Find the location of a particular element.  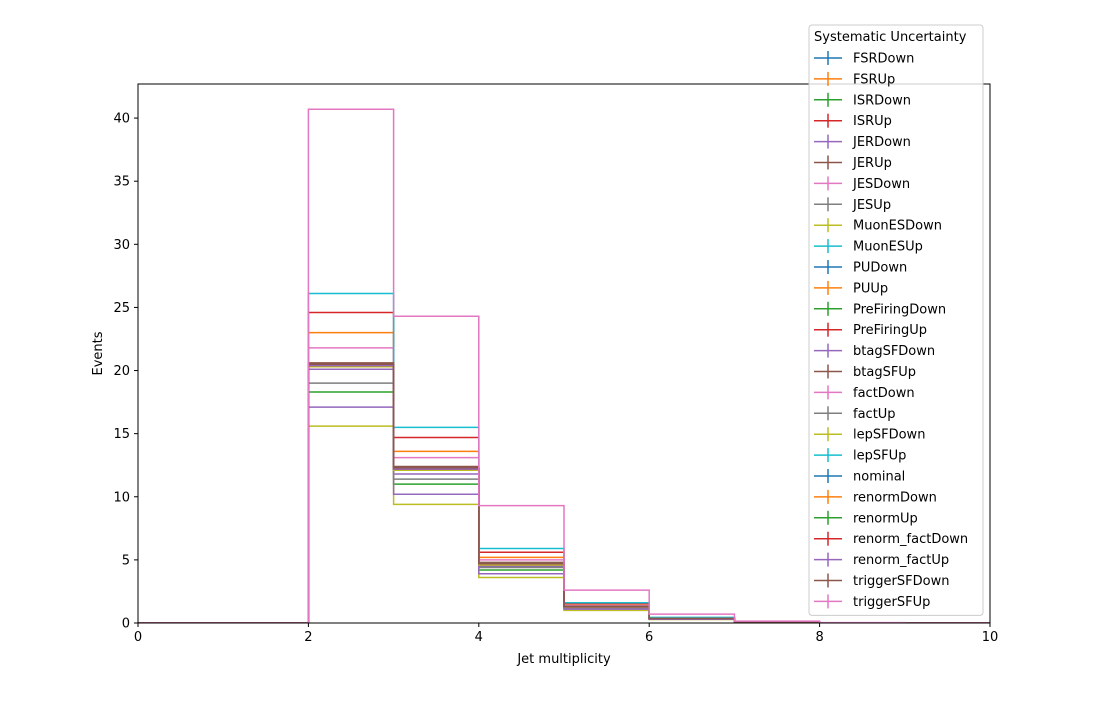

x-tick-label: 4 is located at coordinates (479, 637).